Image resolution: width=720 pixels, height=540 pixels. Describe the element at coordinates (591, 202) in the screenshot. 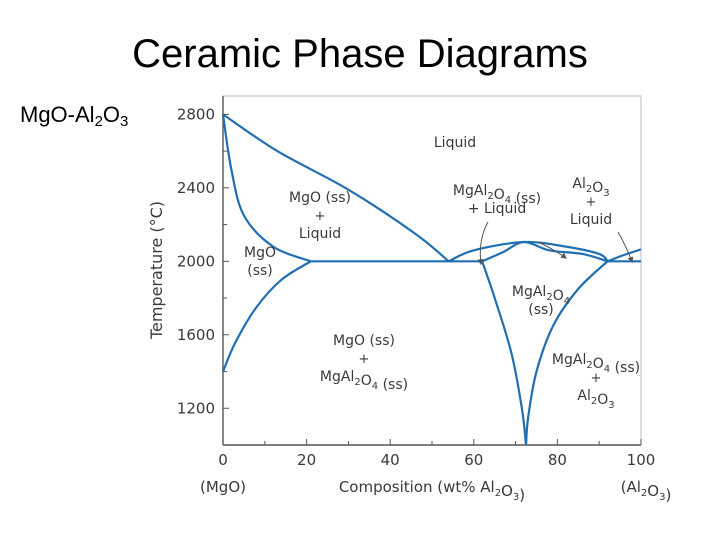

I see `region-label-al2o3-liquid: +` at that location.